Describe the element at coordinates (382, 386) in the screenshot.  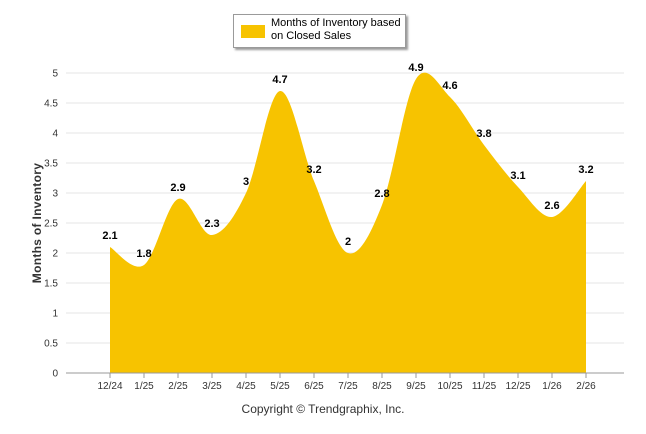
I see `x-tick-label: 8/25` at that location.